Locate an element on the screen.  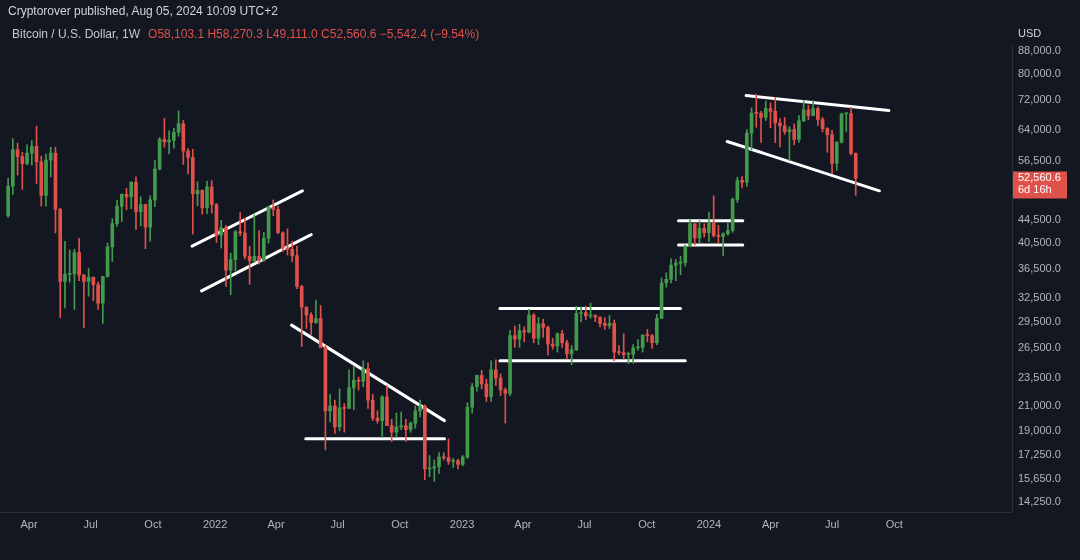
y-tick-label: 21,000.0 is located at coordinates (1039, 405).